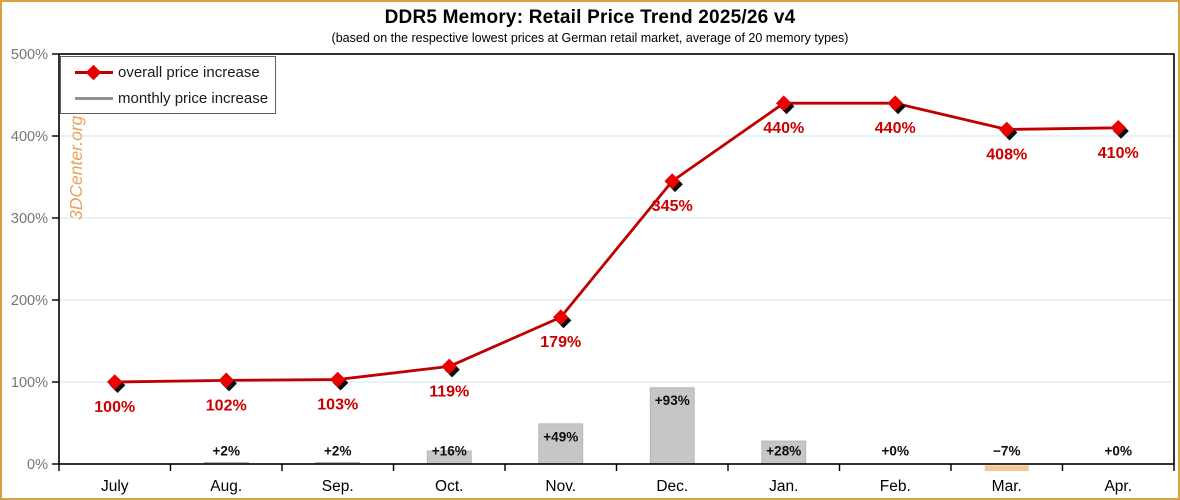 This screenshot has width=1180, height=500. What do you see at coordinates (672, 206) in the screenshot?
I see `point-value-label: 345%` at bounding box center [672, 206].